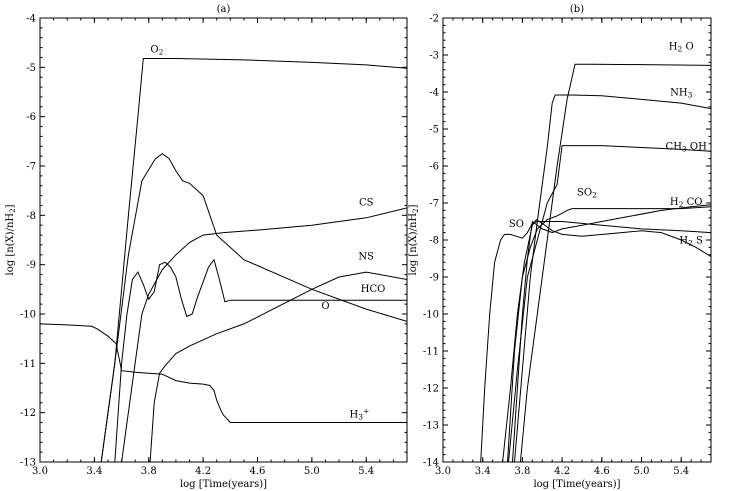 The width and height of the screenshot is (730, 491). Describe the element at coordinates (360, 414) in the screenshot. I see `series-label-h3plus: H3+` at that location.